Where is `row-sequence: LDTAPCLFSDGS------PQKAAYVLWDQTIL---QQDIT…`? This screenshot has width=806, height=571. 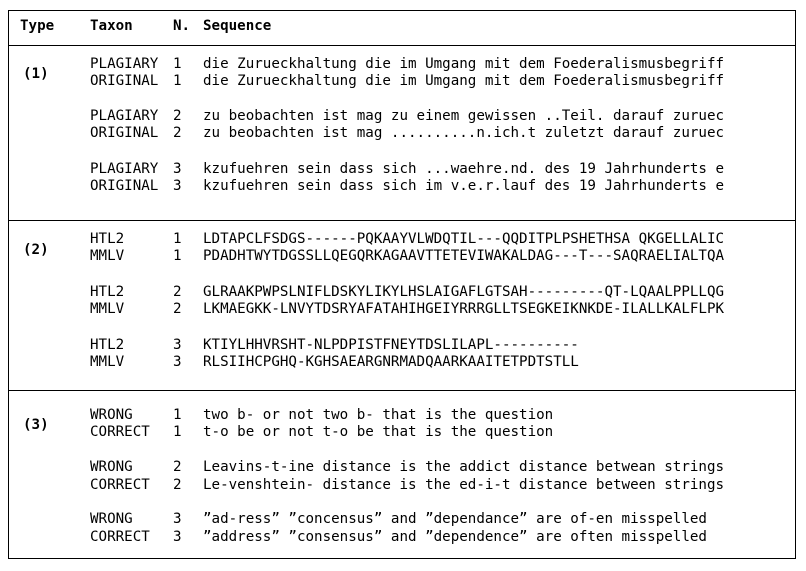
row-sequence: LDTAPCLFSDGS------PQKAAYVLWDQTIL---QQDIT… is located at coordinates (464, 239).